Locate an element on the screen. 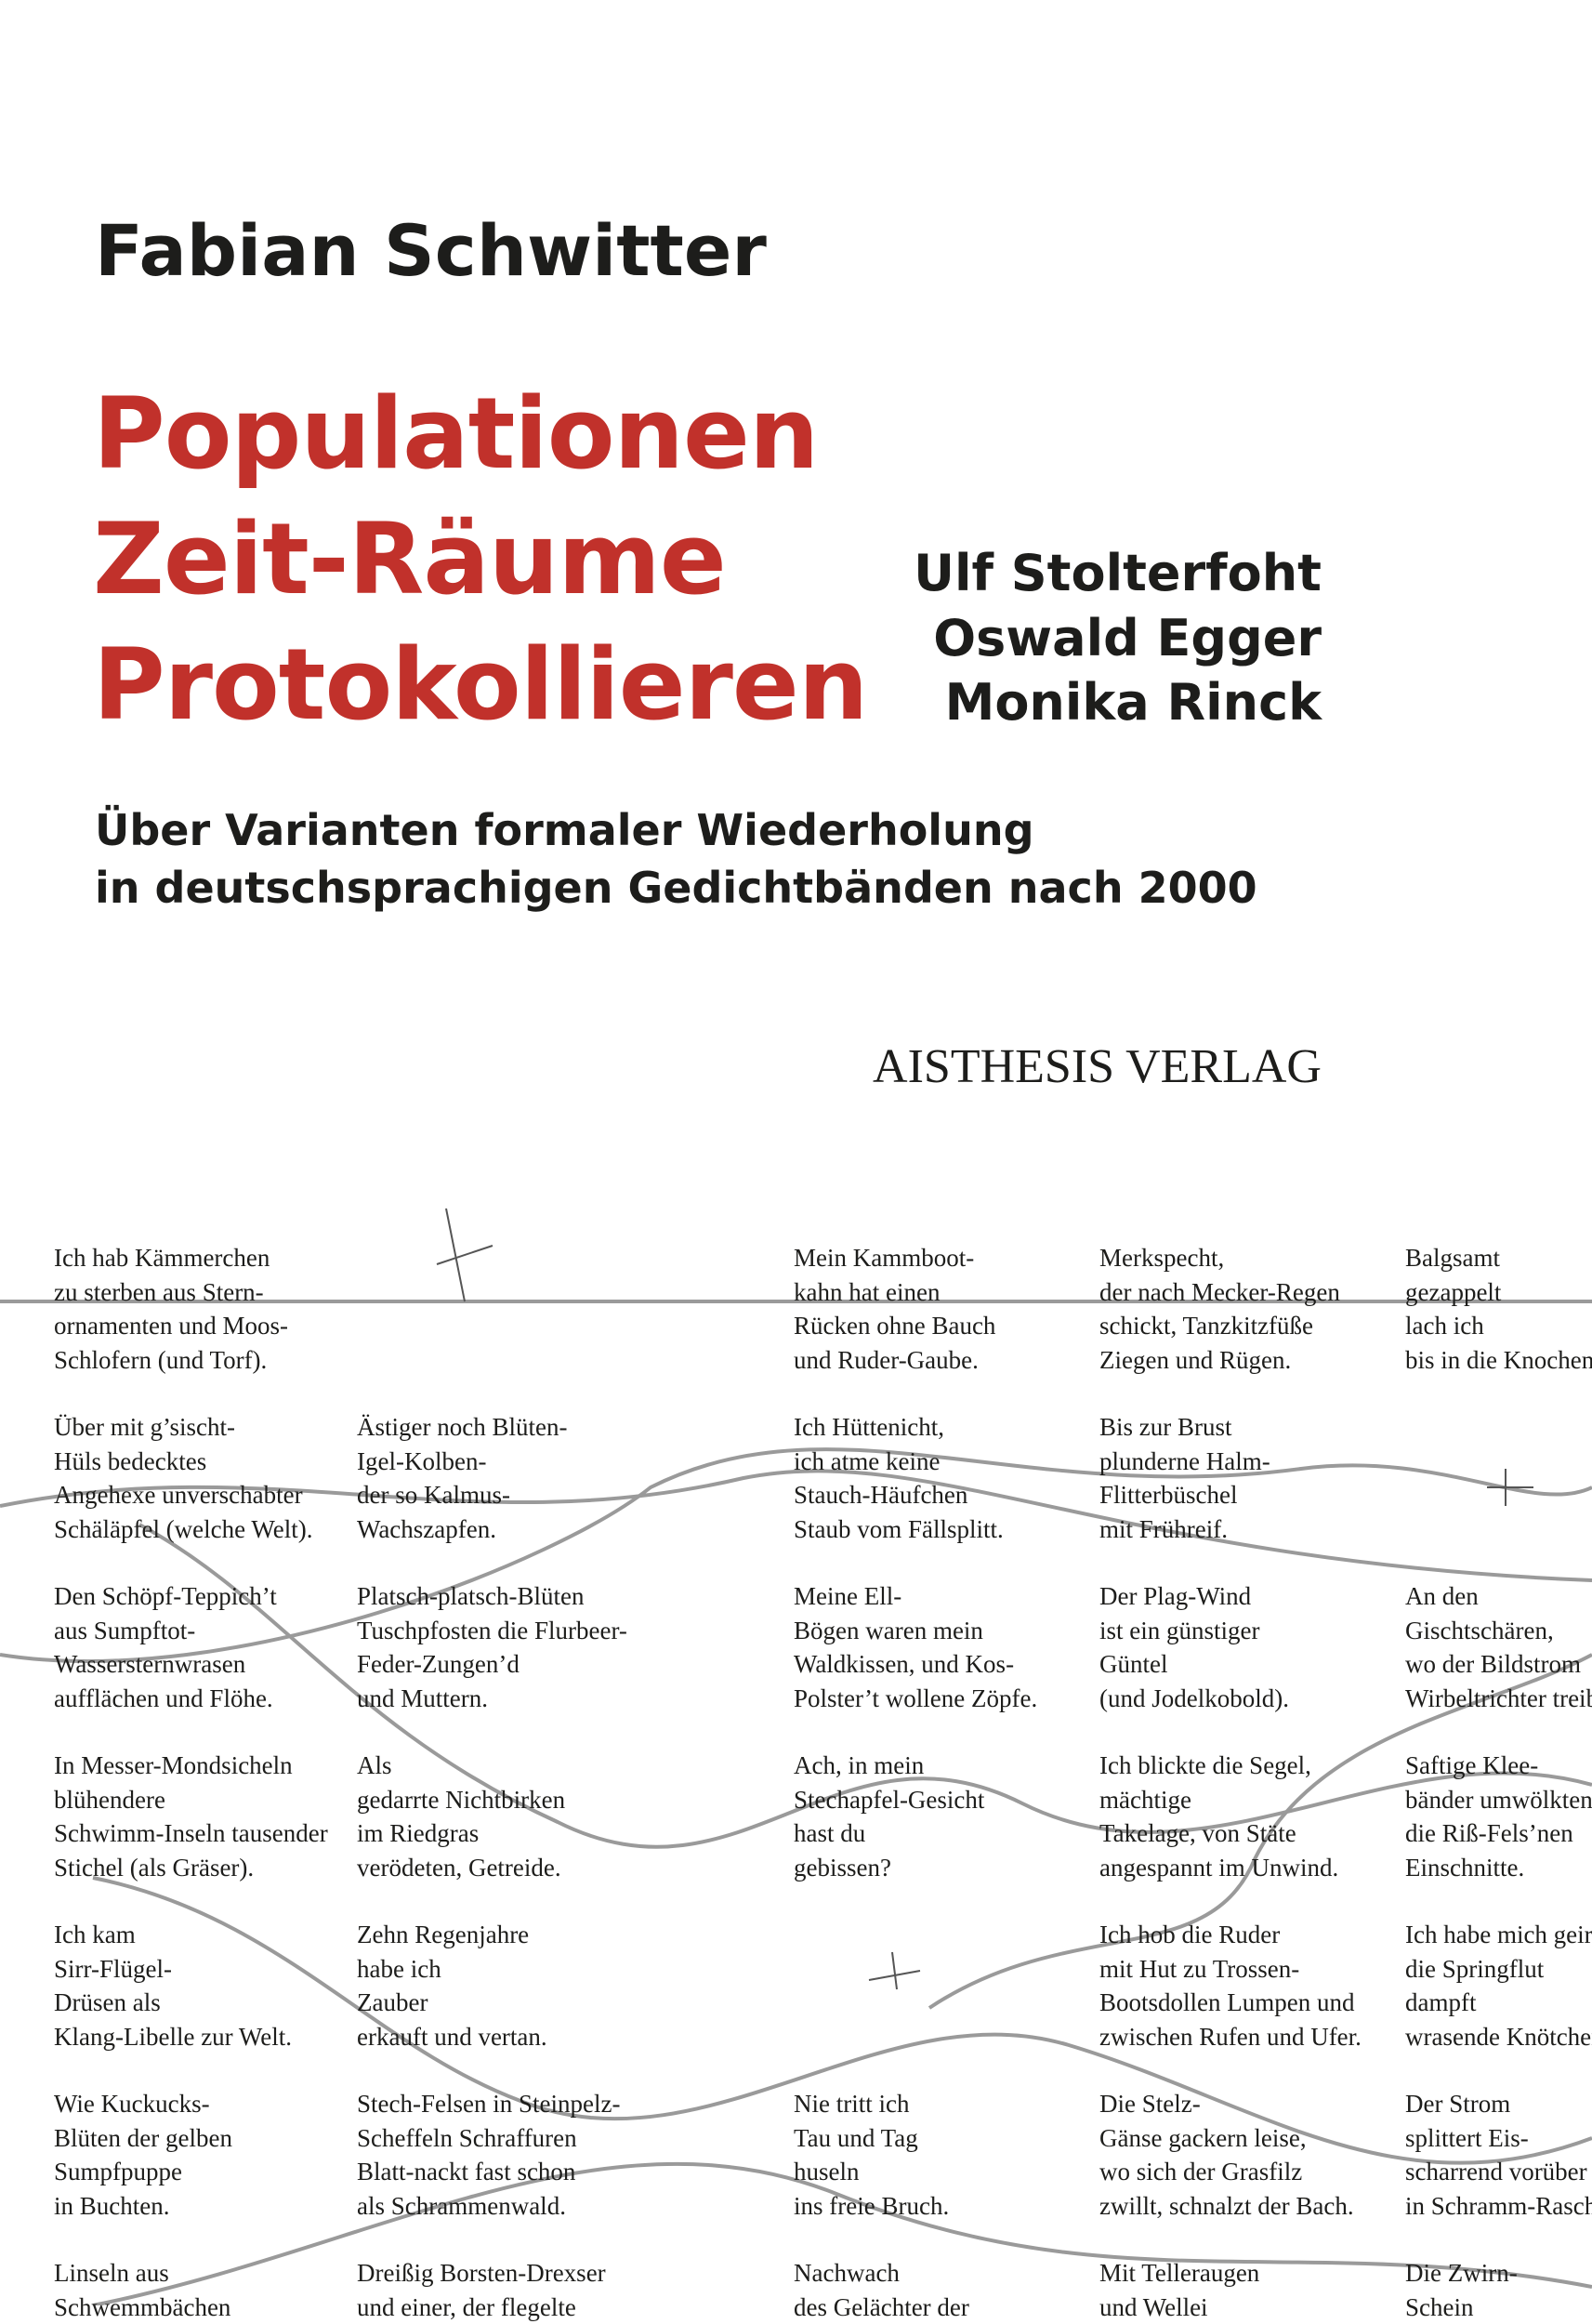 Image resolution: width=1592 pixels, height=2324 pixels. verse-line: Drüsen als is located at coordinates (173, 2003).